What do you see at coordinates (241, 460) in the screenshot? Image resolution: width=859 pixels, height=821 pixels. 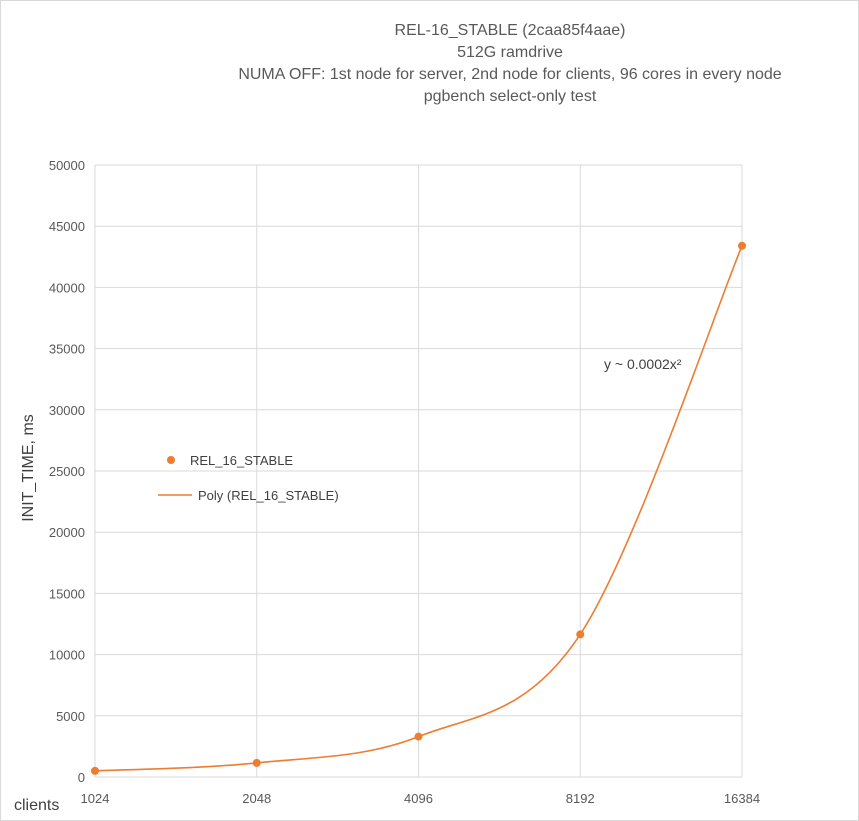 I see `legend-label-rel16: REL_16_STABLE` at bounding box center [241, 460].